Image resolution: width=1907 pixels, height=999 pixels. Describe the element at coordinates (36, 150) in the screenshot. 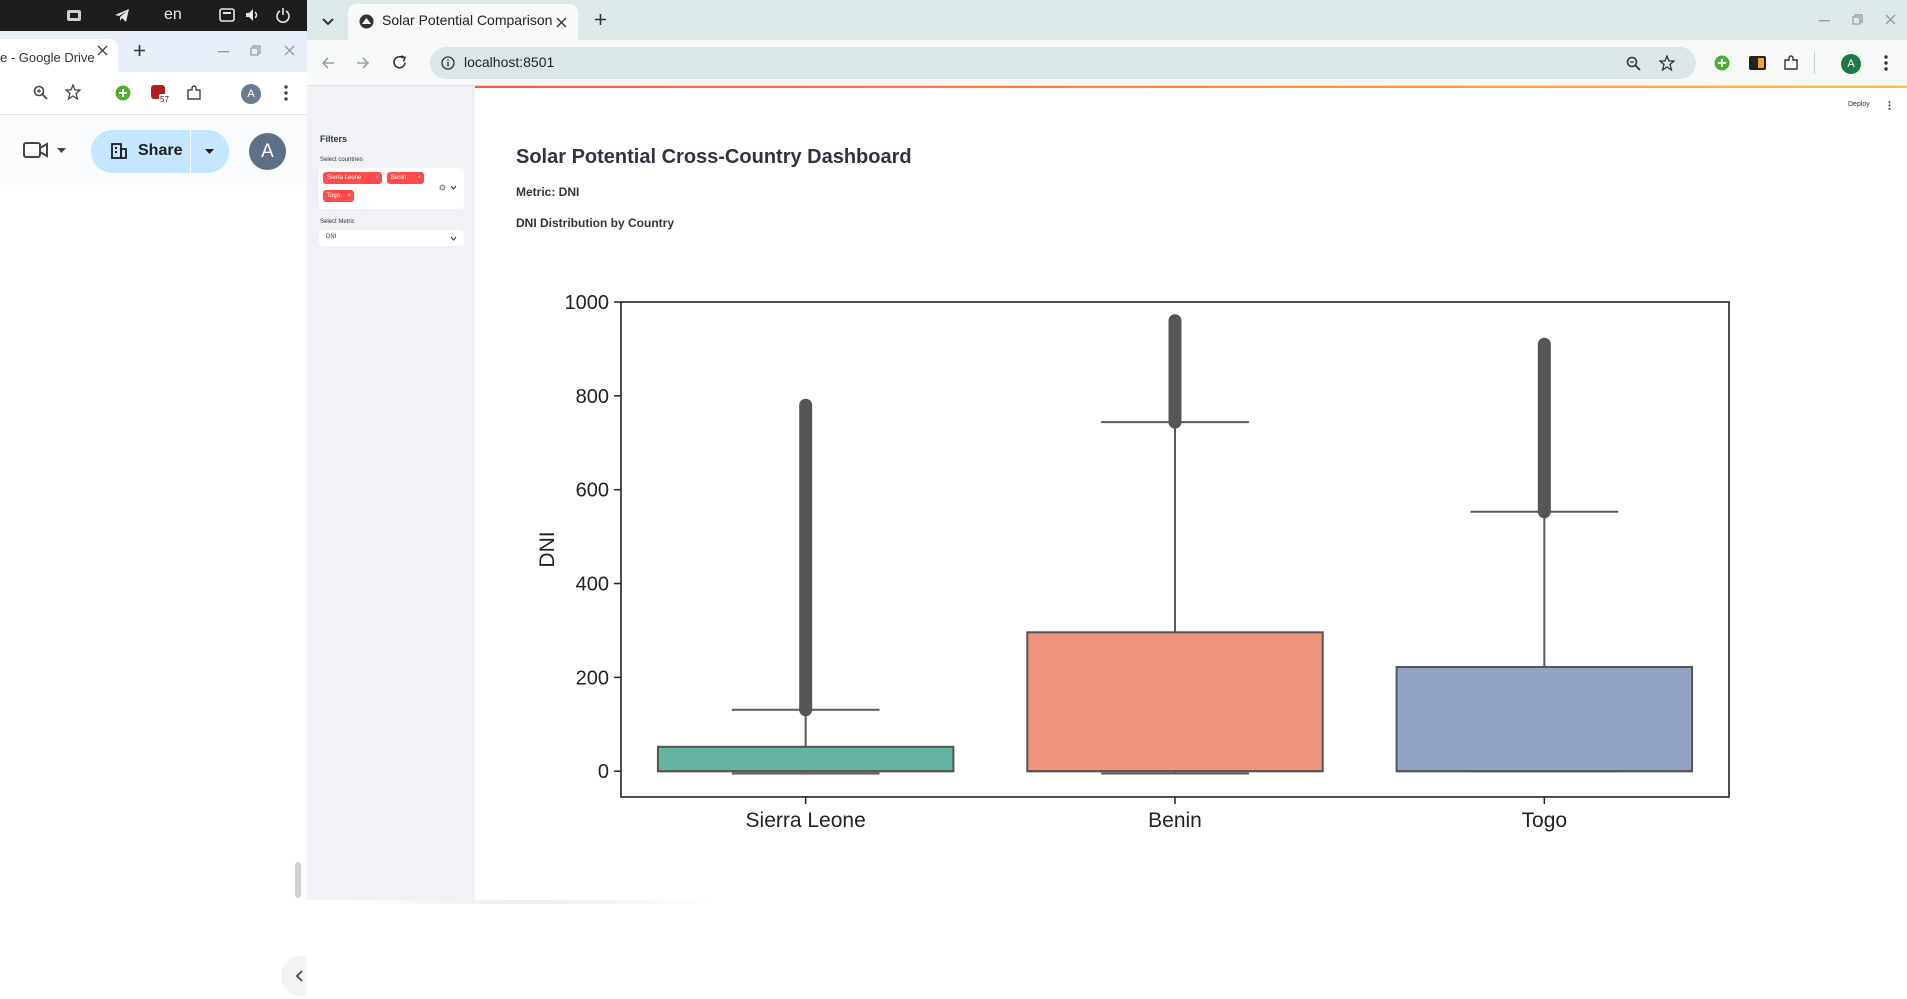

I see `meet-camera-icon` at that location.